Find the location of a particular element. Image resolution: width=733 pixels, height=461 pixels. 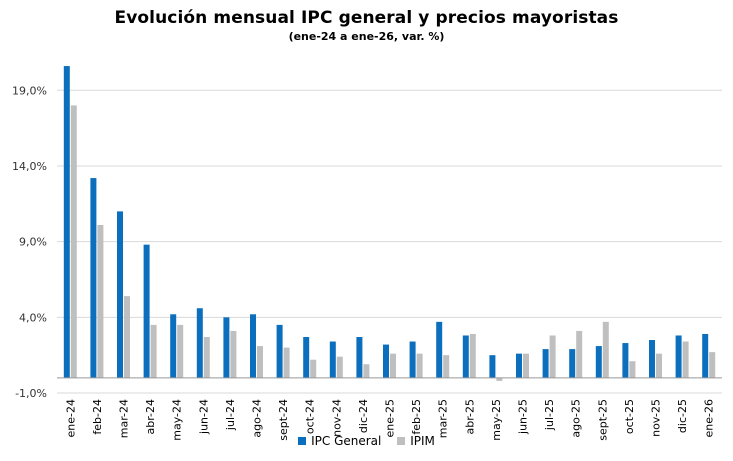

chart-subtitle: (ene-24 a ene-26, var. %) is located at coordinates (366, 36).